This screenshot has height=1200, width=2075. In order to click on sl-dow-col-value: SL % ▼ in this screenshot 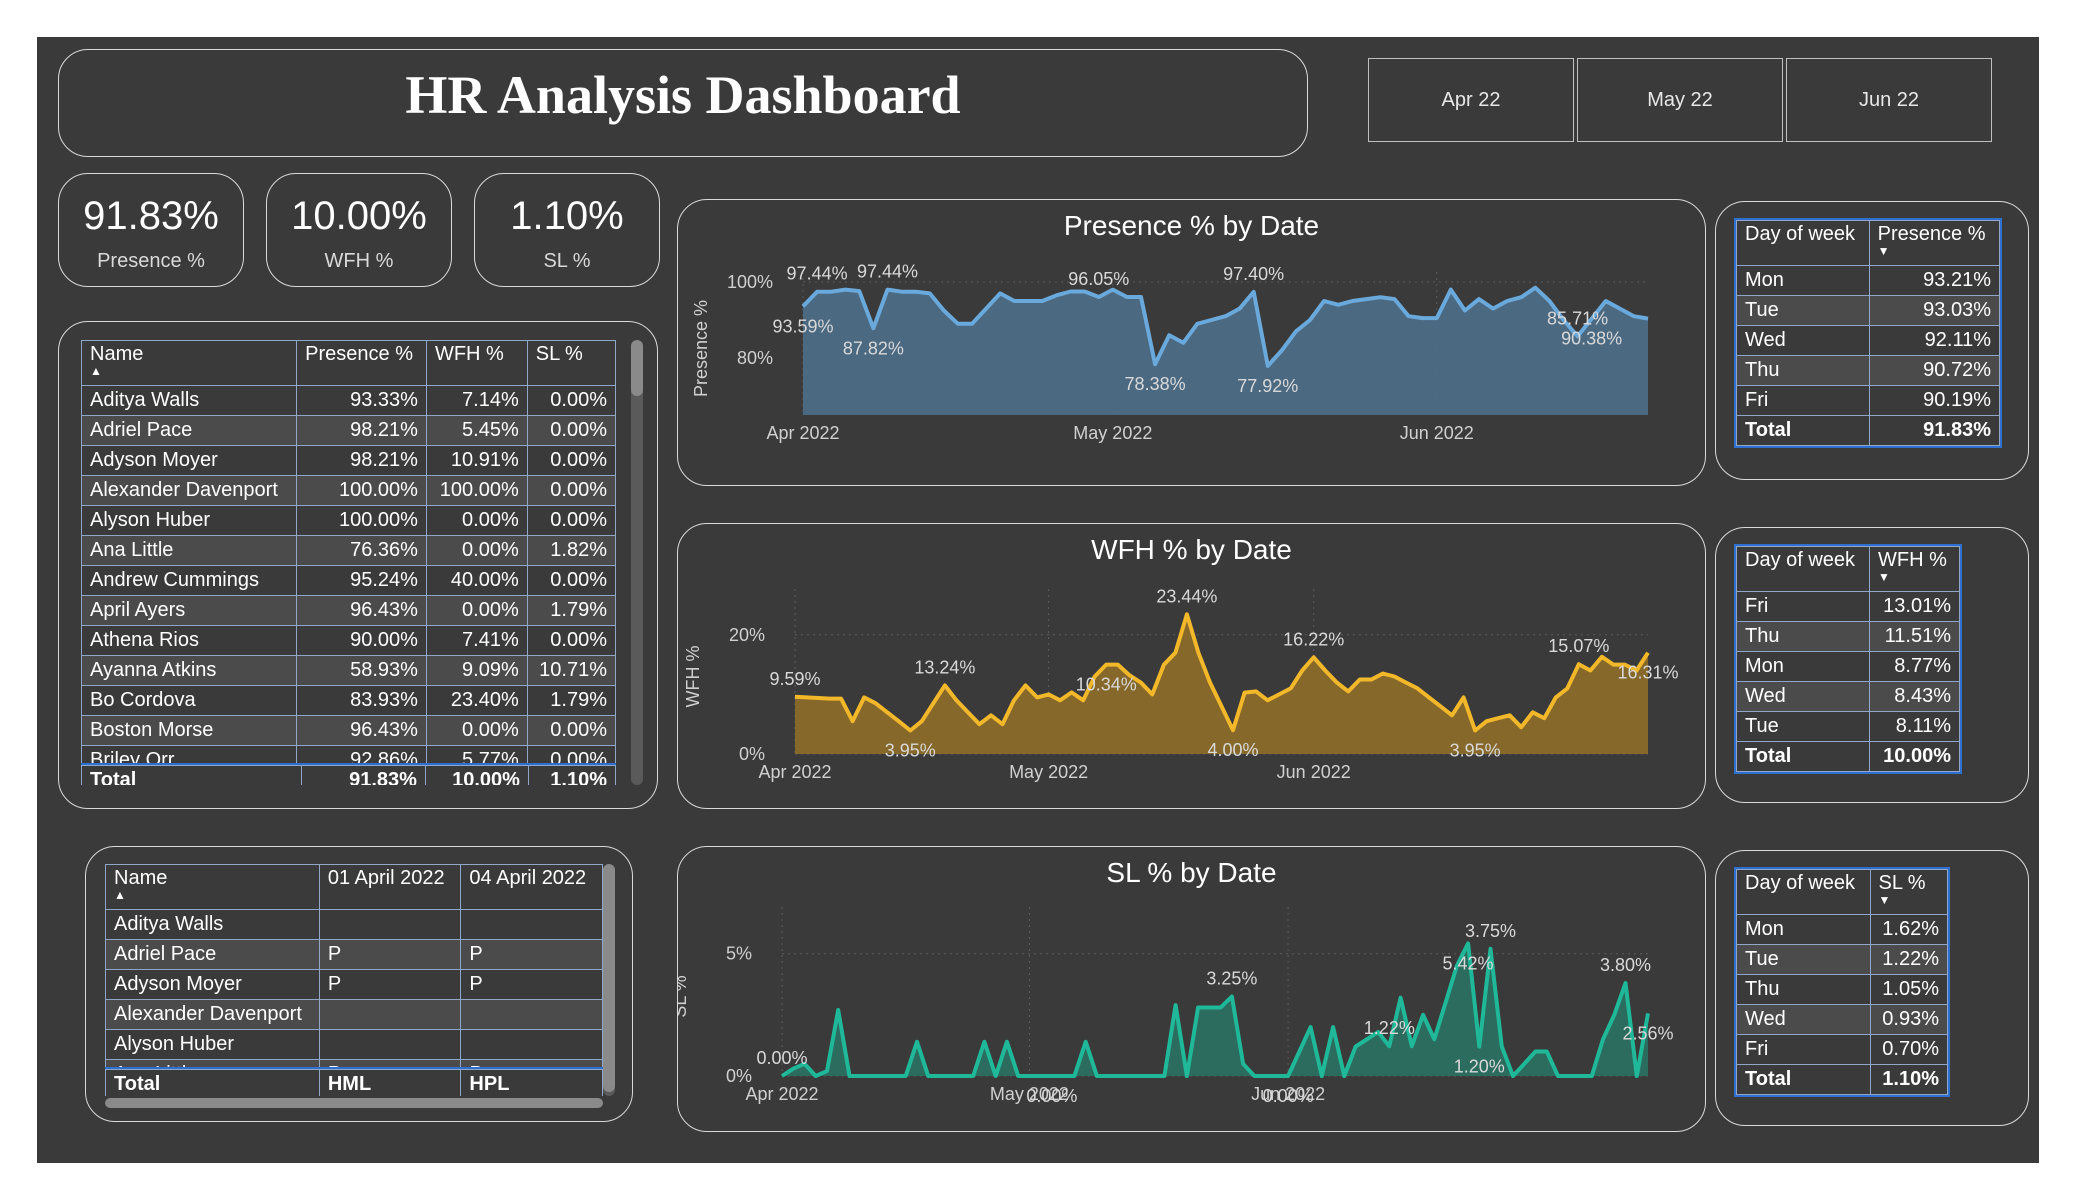, I will do `click(1909, 892)`.